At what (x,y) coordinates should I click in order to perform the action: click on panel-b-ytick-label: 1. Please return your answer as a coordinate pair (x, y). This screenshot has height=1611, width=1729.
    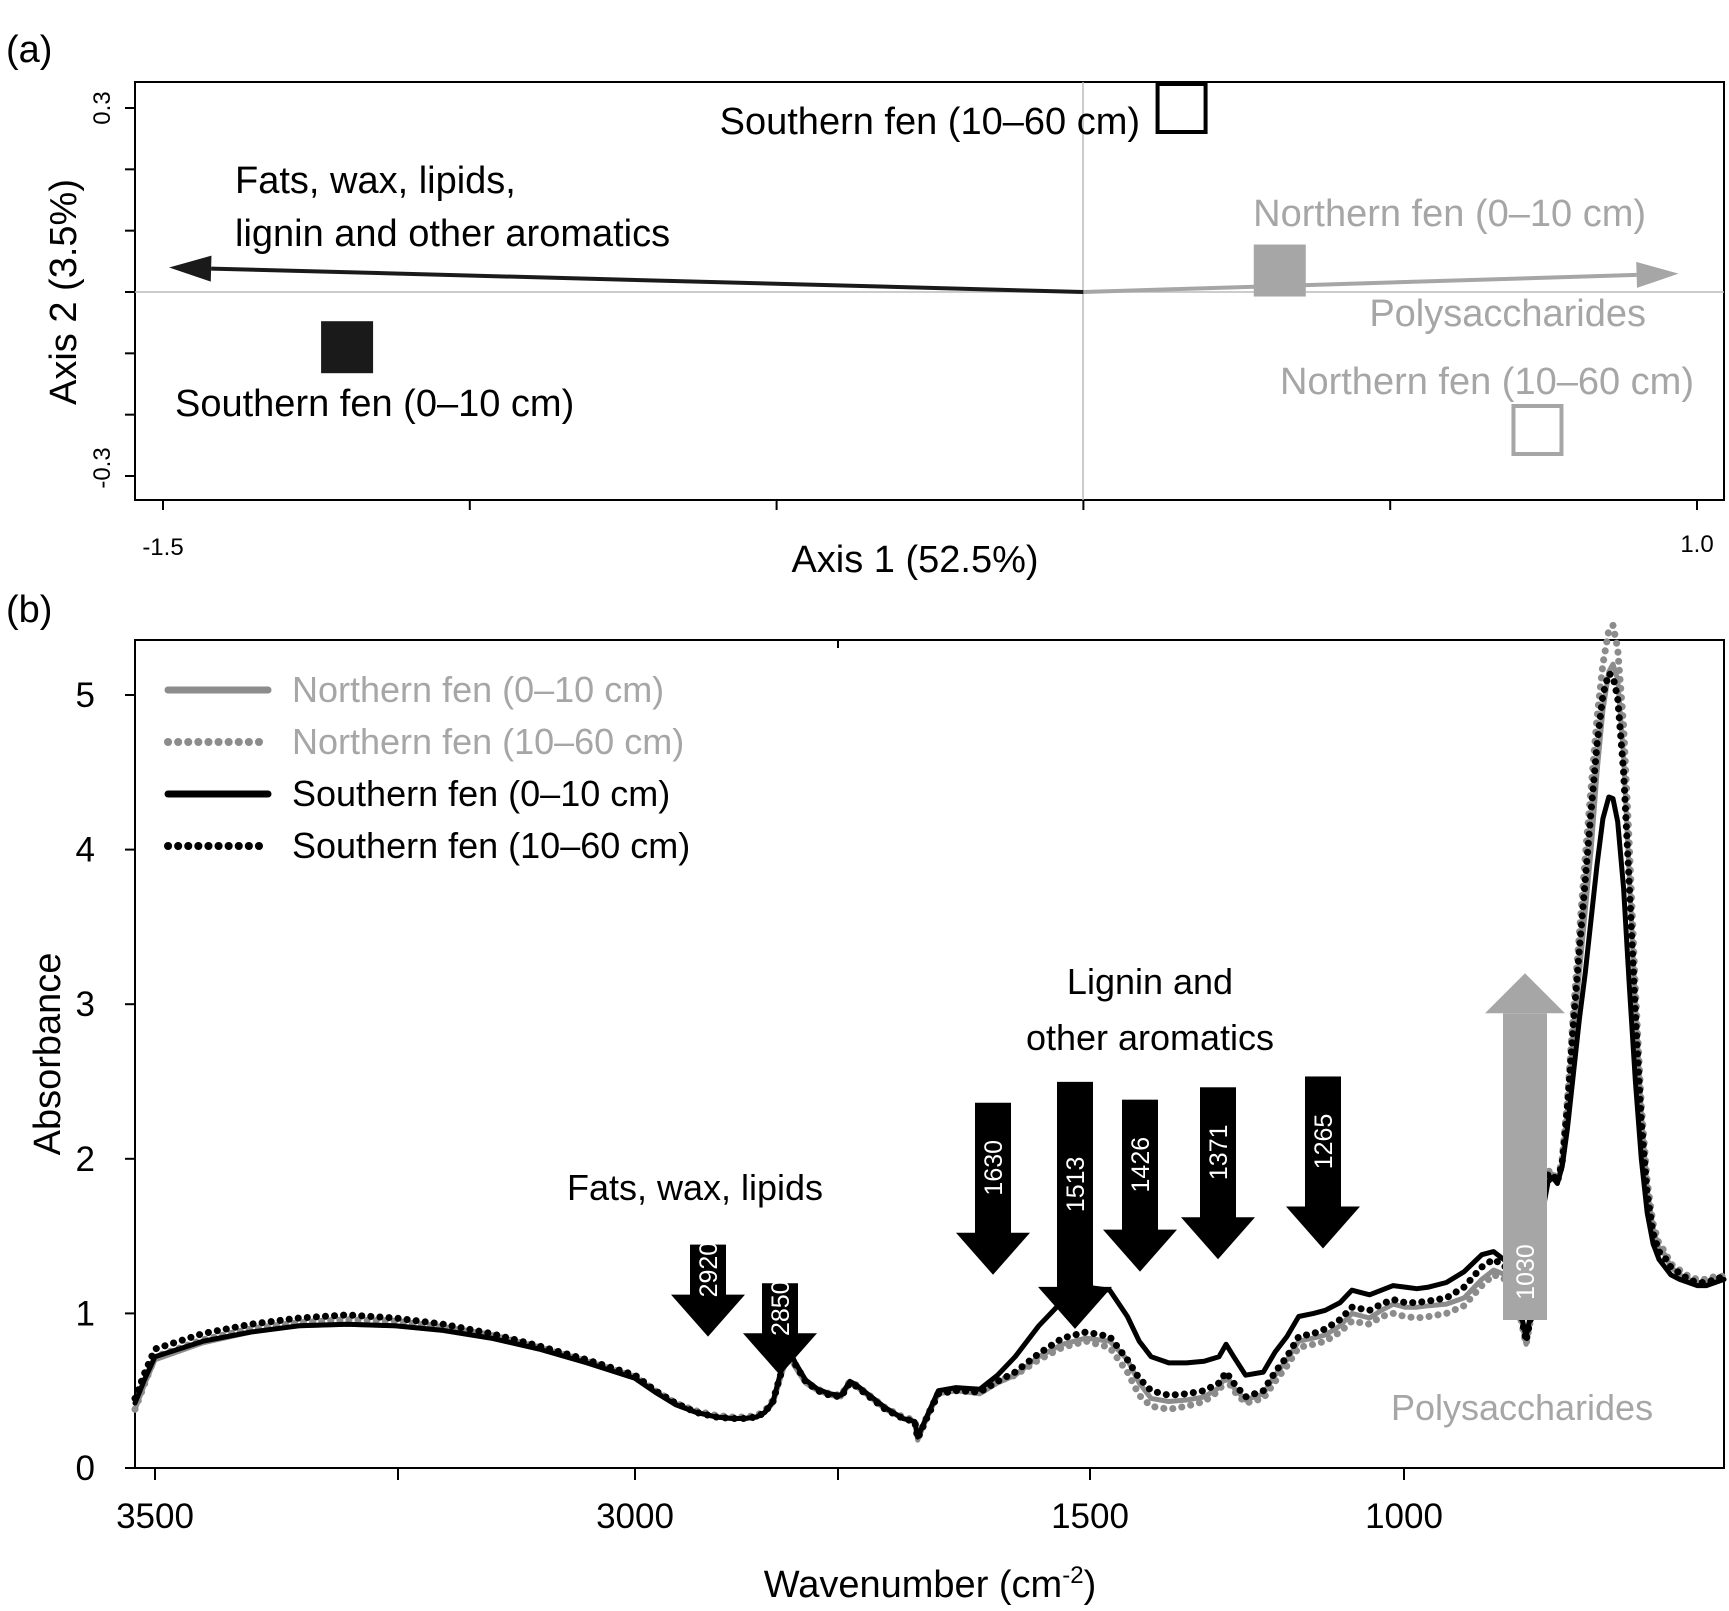
    Looking at the image, I should click on (85, 1313).